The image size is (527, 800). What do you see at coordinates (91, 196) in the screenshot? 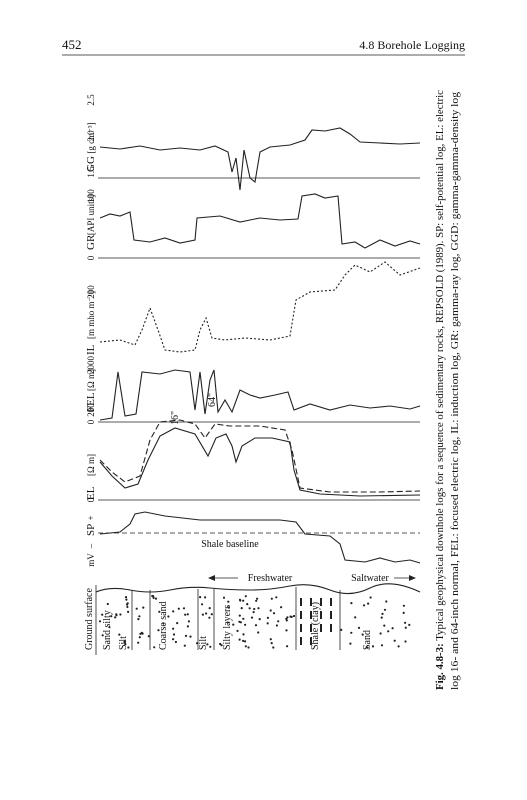
I see `tick-label: 100` at bounding box center [91, 196].